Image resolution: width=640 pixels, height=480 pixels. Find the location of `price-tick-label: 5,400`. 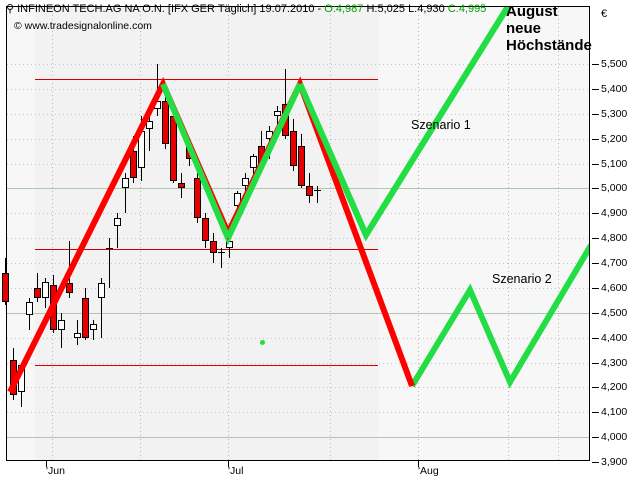

price-tick-label: 5,400 is located at coordinates (614, 88).